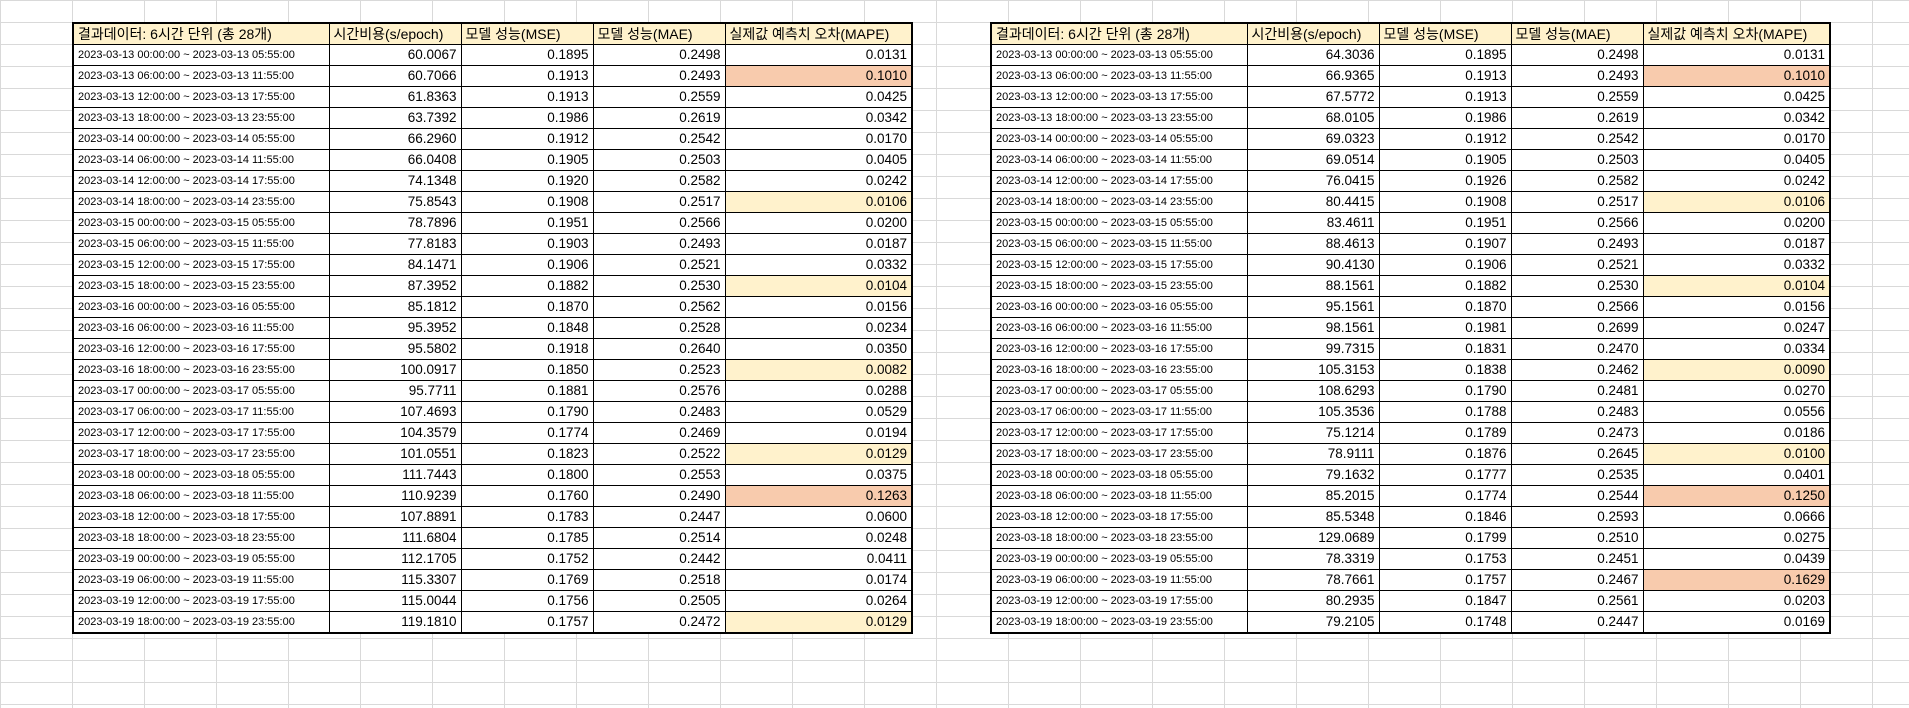  Describe the element at coordinates (1736, 181) in the screenshot. I see `cell-mape: 0.0242` at that location.